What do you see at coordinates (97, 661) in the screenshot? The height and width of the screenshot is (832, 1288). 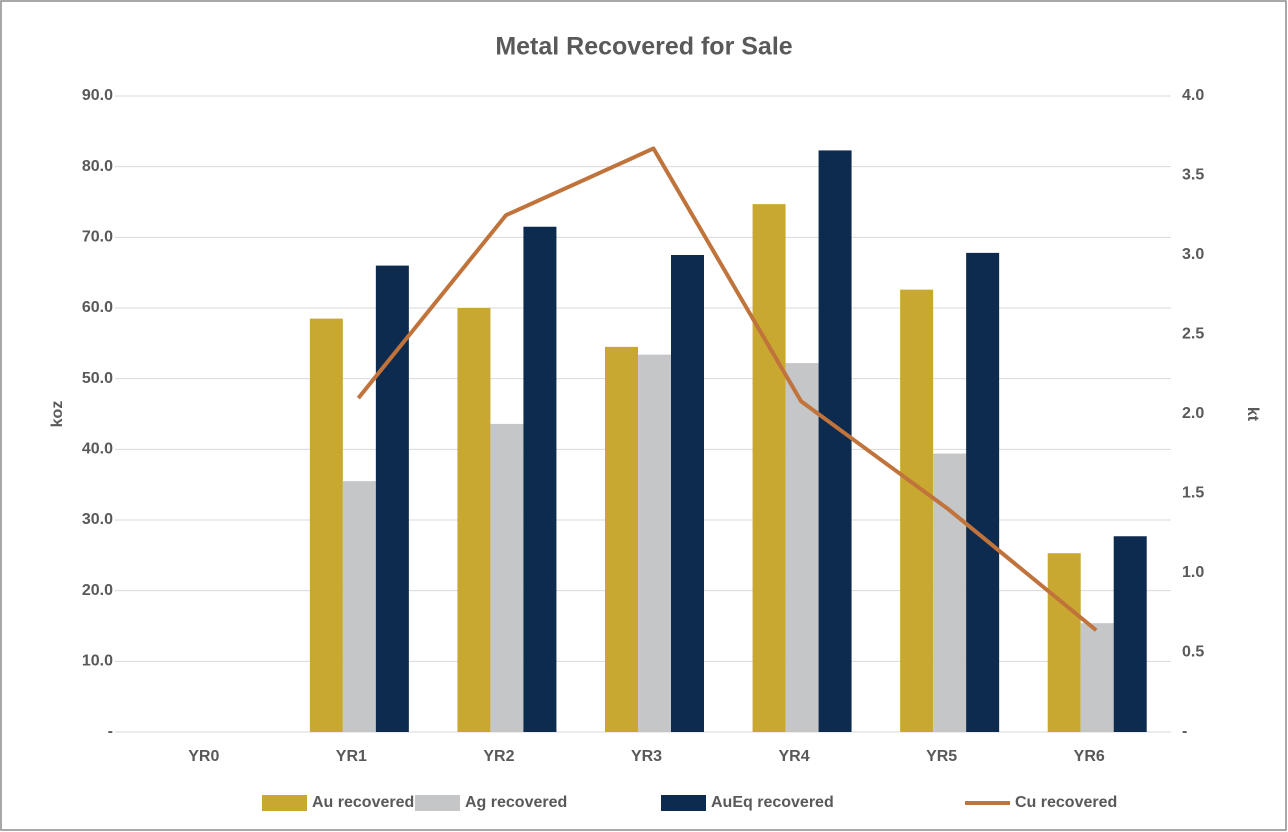 I see `y-tick-label: 10.0` at bounding box center [97, 661].